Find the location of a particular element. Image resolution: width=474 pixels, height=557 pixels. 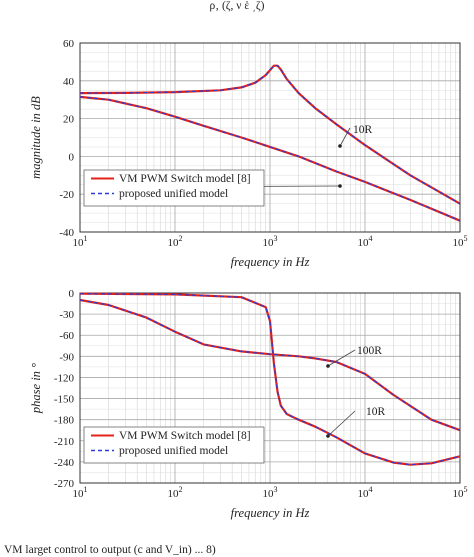

y-tick-label: 40 is located at coordinates (69, 82).